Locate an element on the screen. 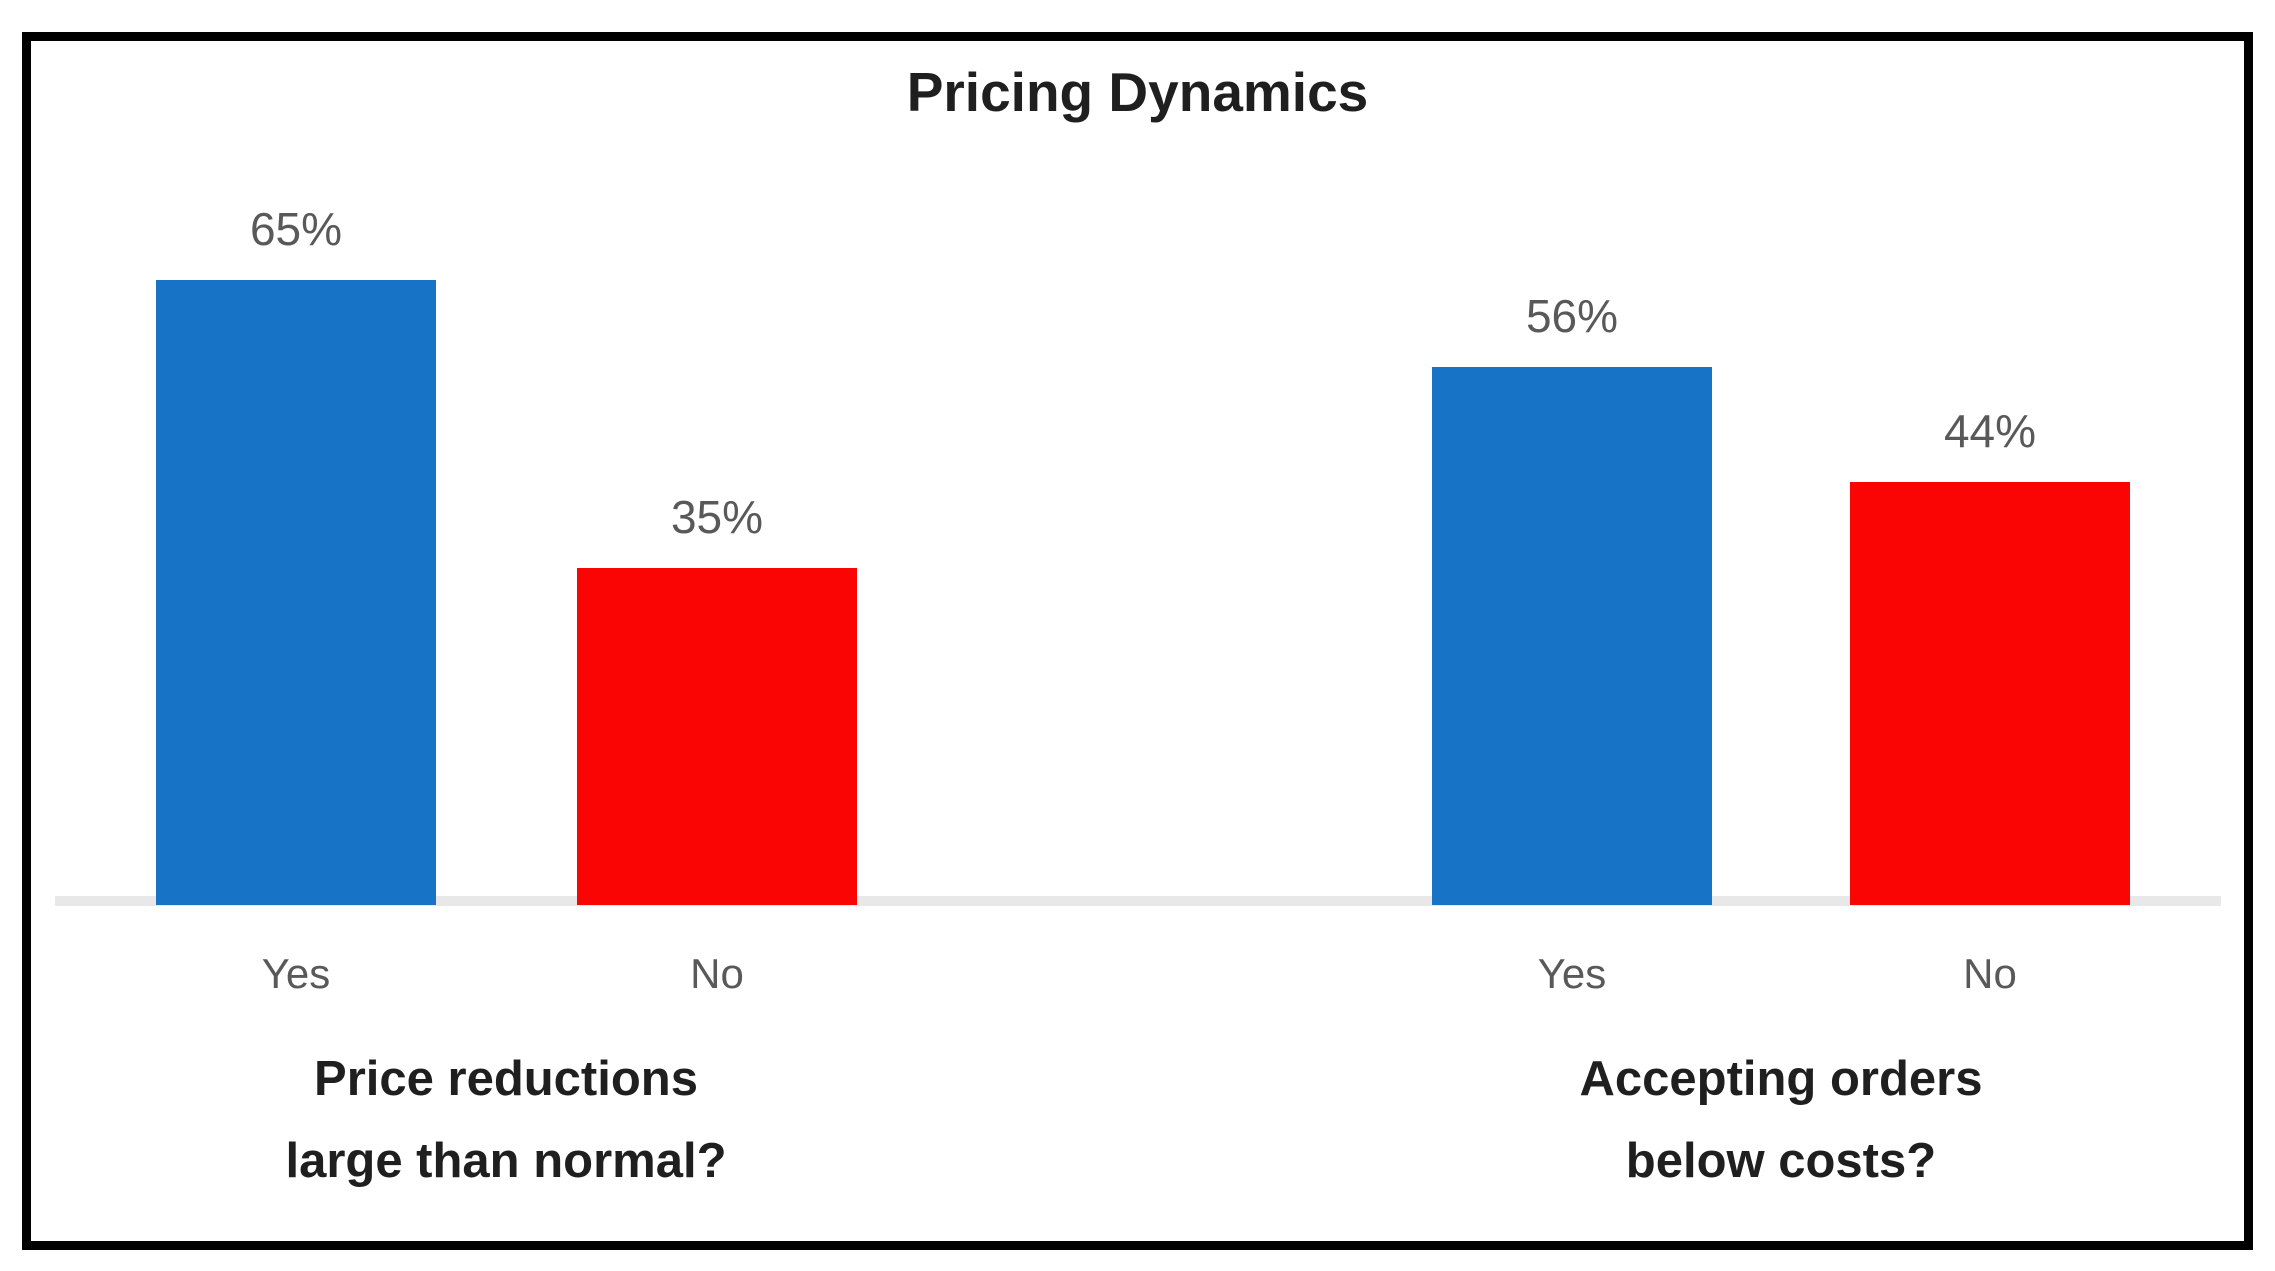 The height and width of the screenshot is (1271, 2275). bar-no-group2 is located at coordinates (1990, 693).